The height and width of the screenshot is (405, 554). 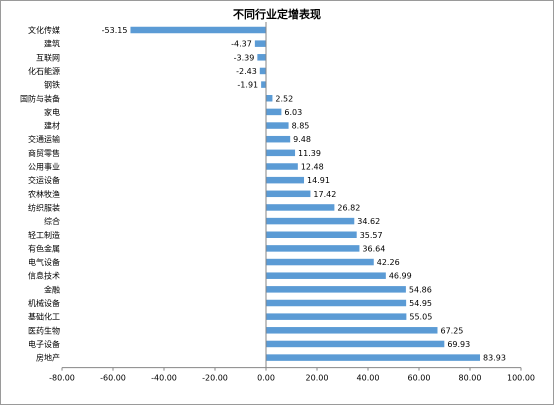 What do you see at coordinates (302, 139) in the screenshot?
I see `value-label: 9.48` at bounding box center [302, 139].